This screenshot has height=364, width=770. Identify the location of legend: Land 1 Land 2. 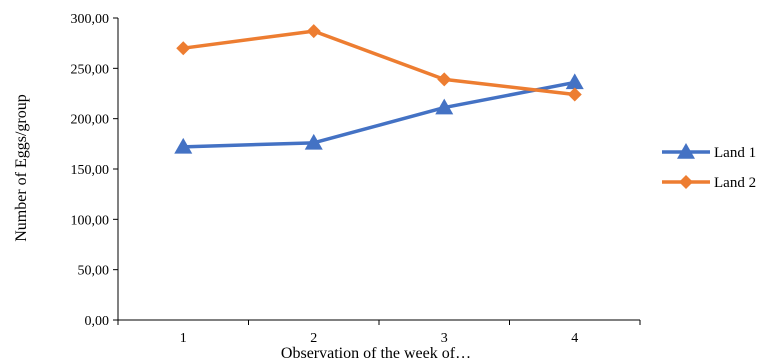
(709, 167).